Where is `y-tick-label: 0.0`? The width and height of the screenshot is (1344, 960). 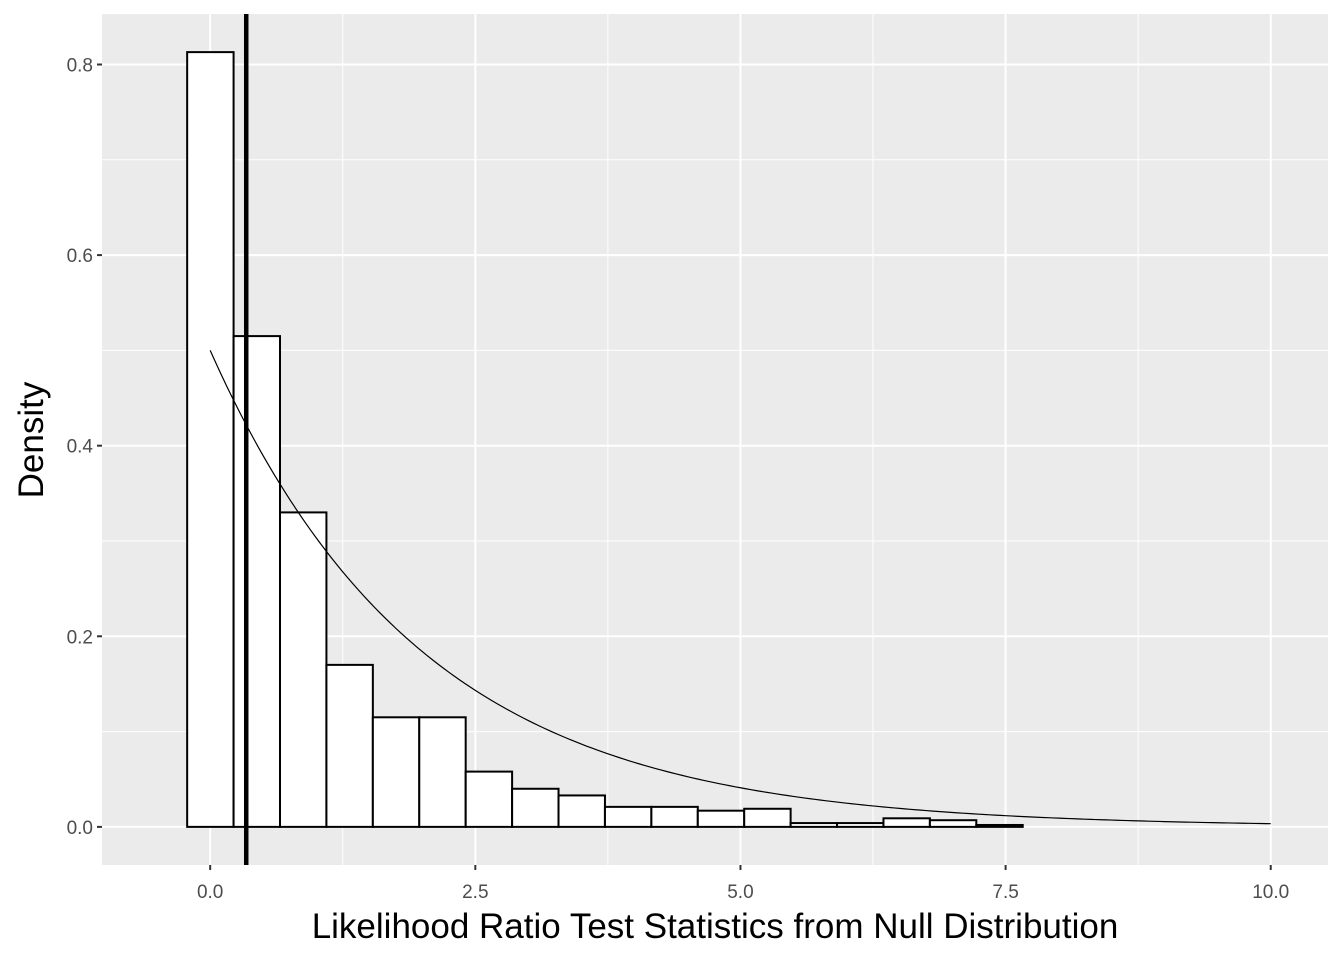
y-tick-label: 0.0 is located at coordinates (80, 828).